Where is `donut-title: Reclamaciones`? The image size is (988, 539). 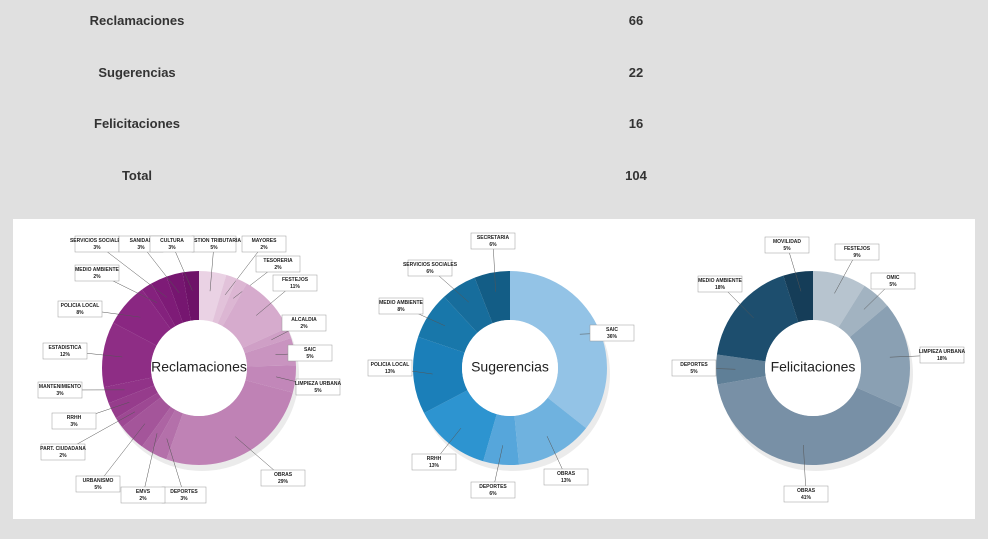
donut-title: Reclamaciones is located at coordinates (199, 367).